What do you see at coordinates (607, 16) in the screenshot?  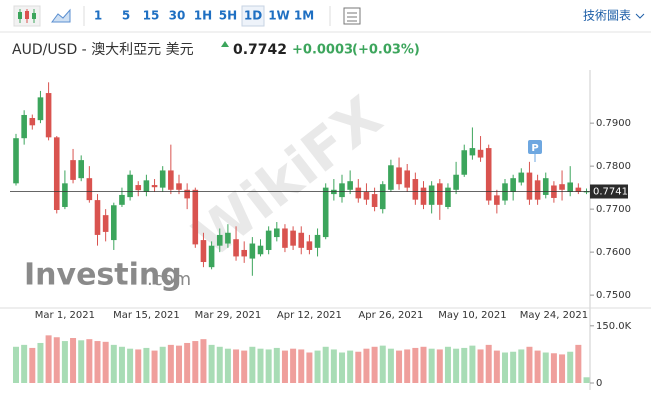 I see `tech-chart-menu: 技術圖表` at bounding box center [607, 16].